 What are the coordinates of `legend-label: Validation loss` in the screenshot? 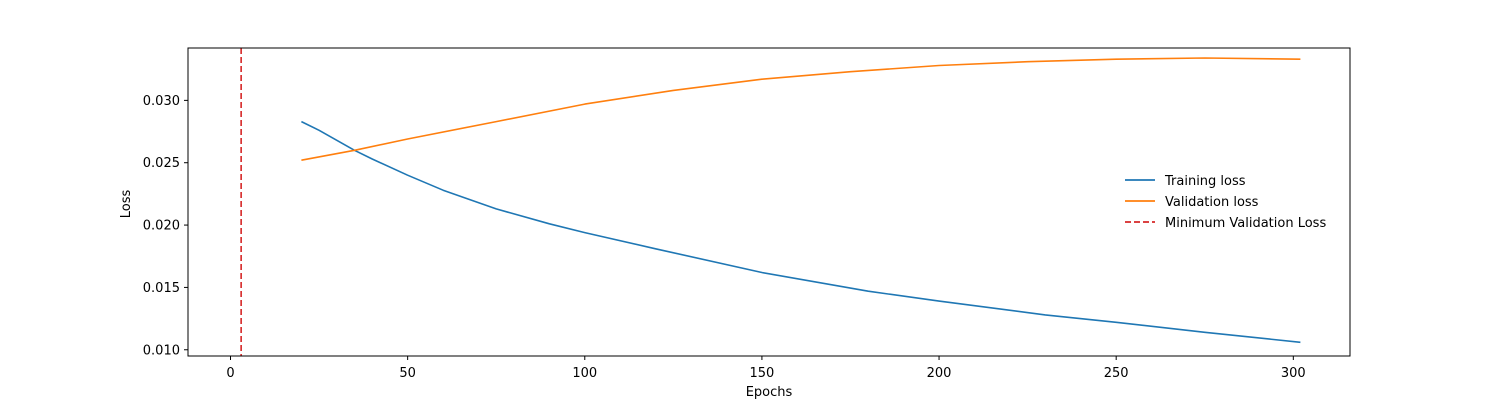 It's located at (1212, 202).